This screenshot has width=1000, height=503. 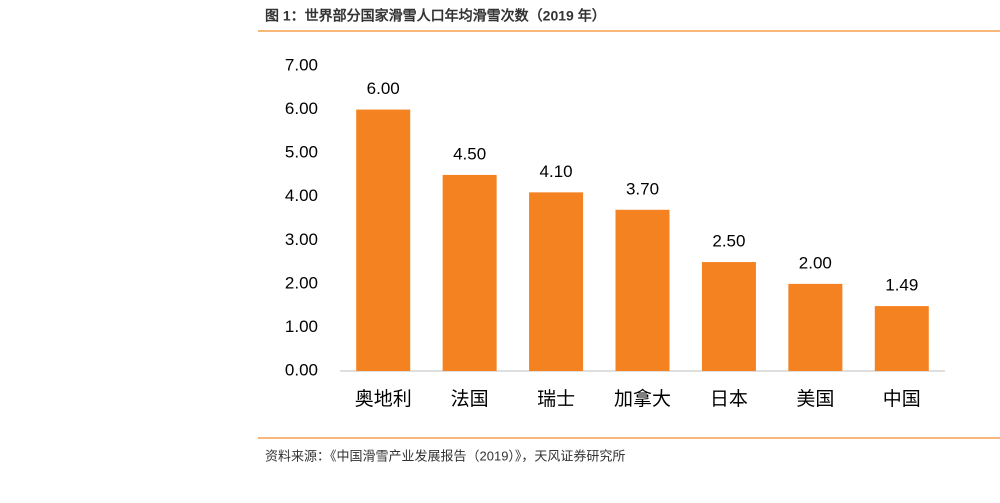 What do you see at coordinates (815, 399) in the screenshot?
I see `x-tick-label: 美国` at bounding box center [815, 399].